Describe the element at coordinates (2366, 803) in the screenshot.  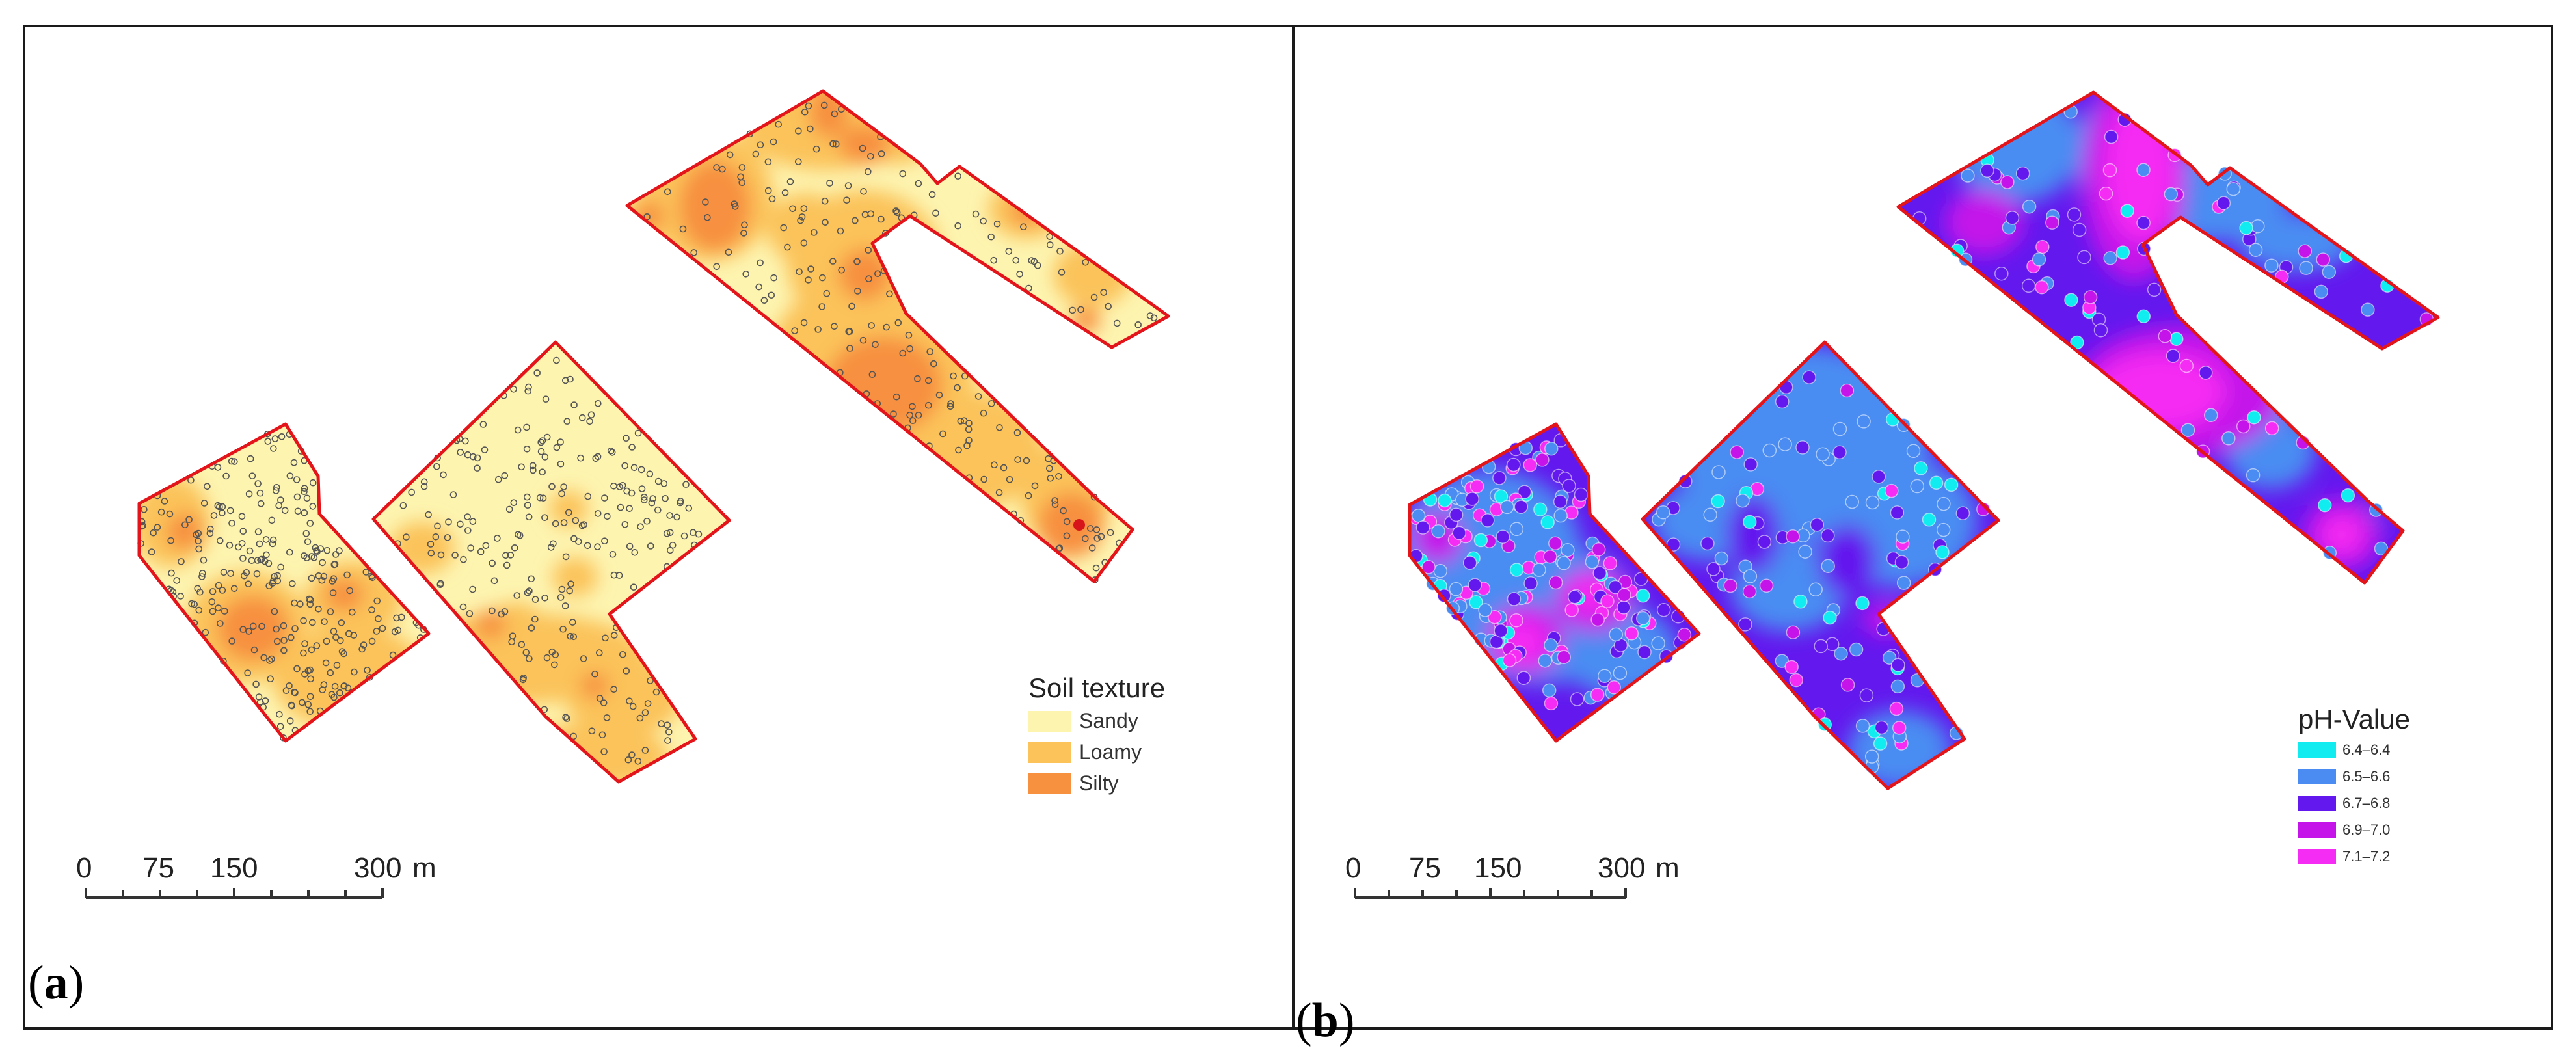
I see `legend-label: 6.7–6.8` at that location.